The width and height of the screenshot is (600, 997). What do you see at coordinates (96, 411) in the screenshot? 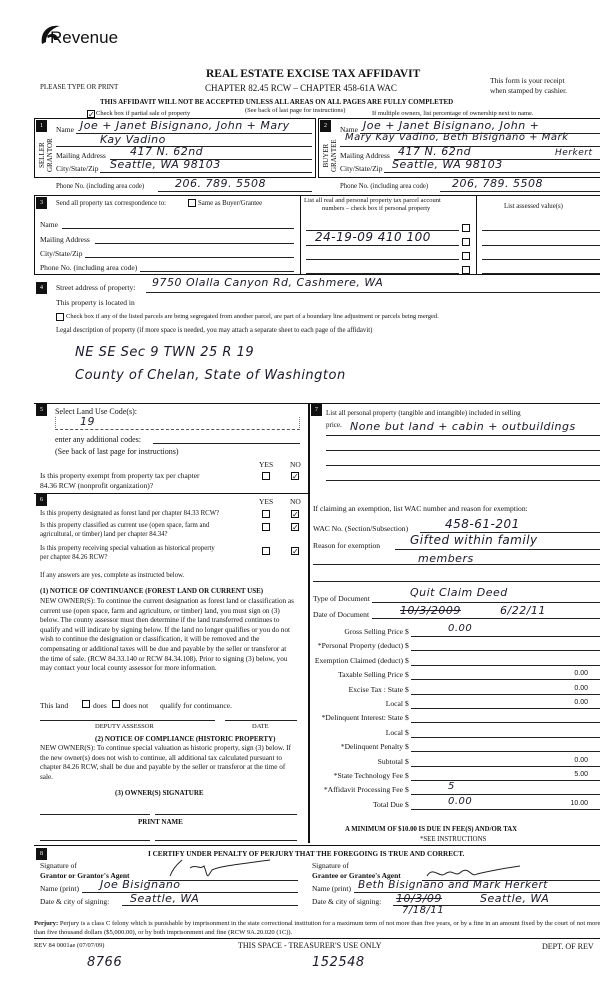
I see `land-use-label: Select Land Use Code(s):` at bounding box center [96, 411].